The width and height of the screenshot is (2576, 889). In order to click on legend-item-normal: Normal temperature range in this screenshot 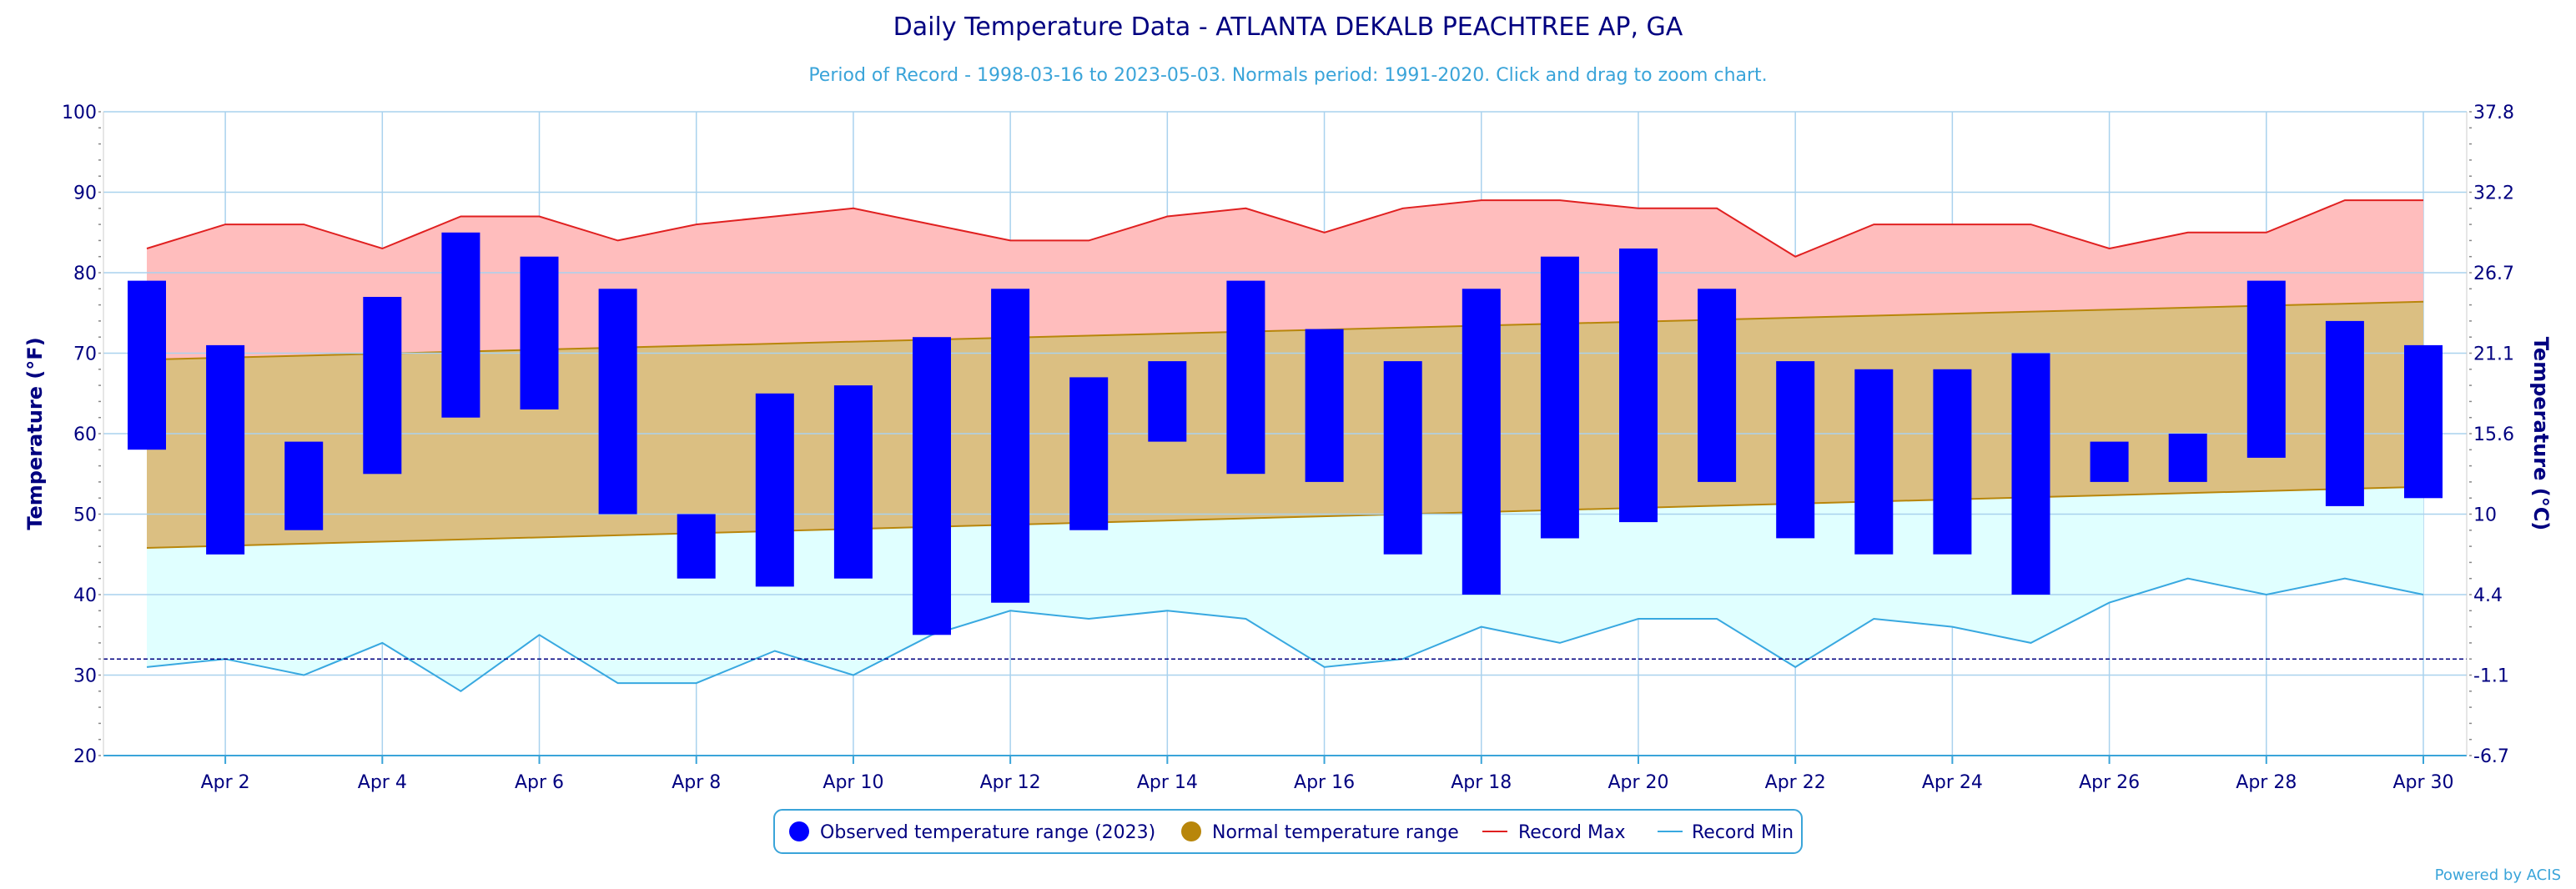, I will do `click(1320, 832)`.